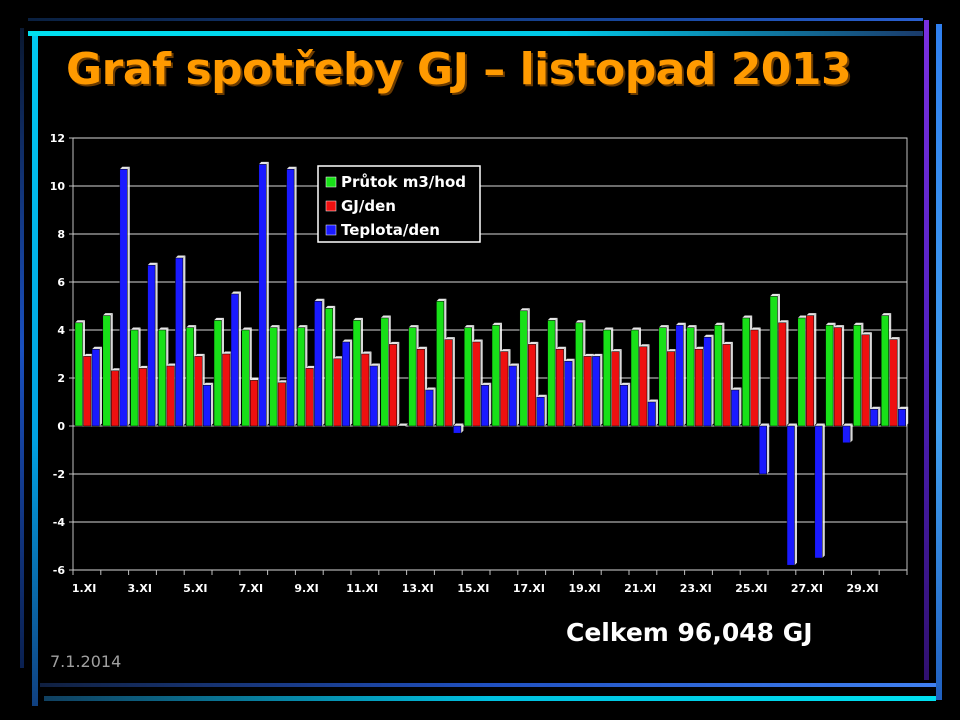 Image resolution: width=960 pixels, height=720 pixels. What do you see at coordinates (251, 588) in the screenshot?
I see `x-tick-label: 7.XI` at bounding box center [251, 588].